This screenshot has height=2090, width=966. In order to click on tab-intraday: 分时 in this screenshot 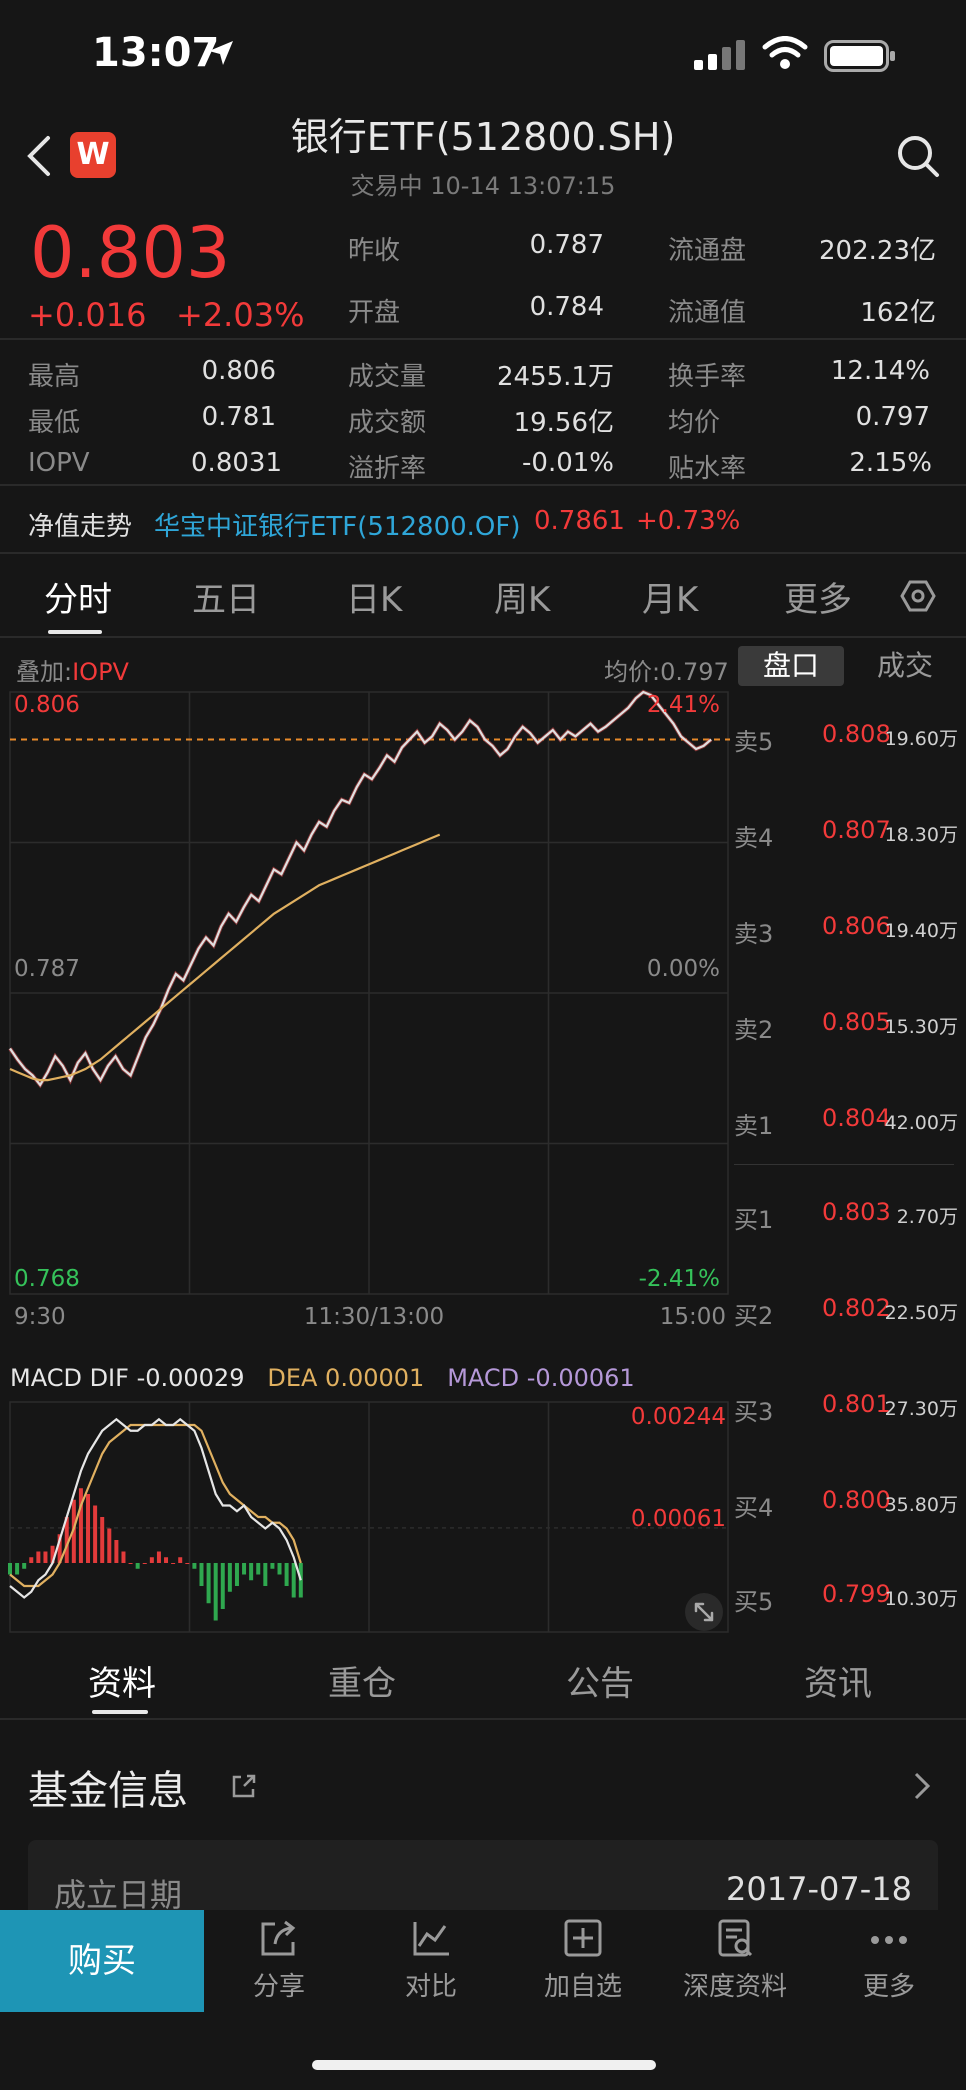, I will do `click(78, 600)`.